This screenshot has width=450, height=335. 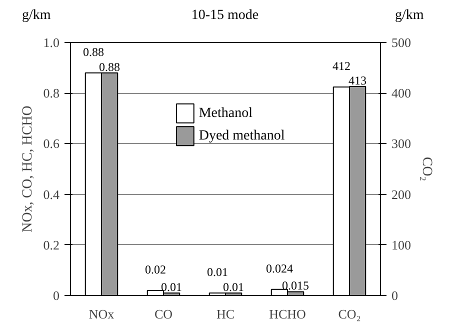 I want to click on legend-label: Methanol, so click(x=225, y=113).